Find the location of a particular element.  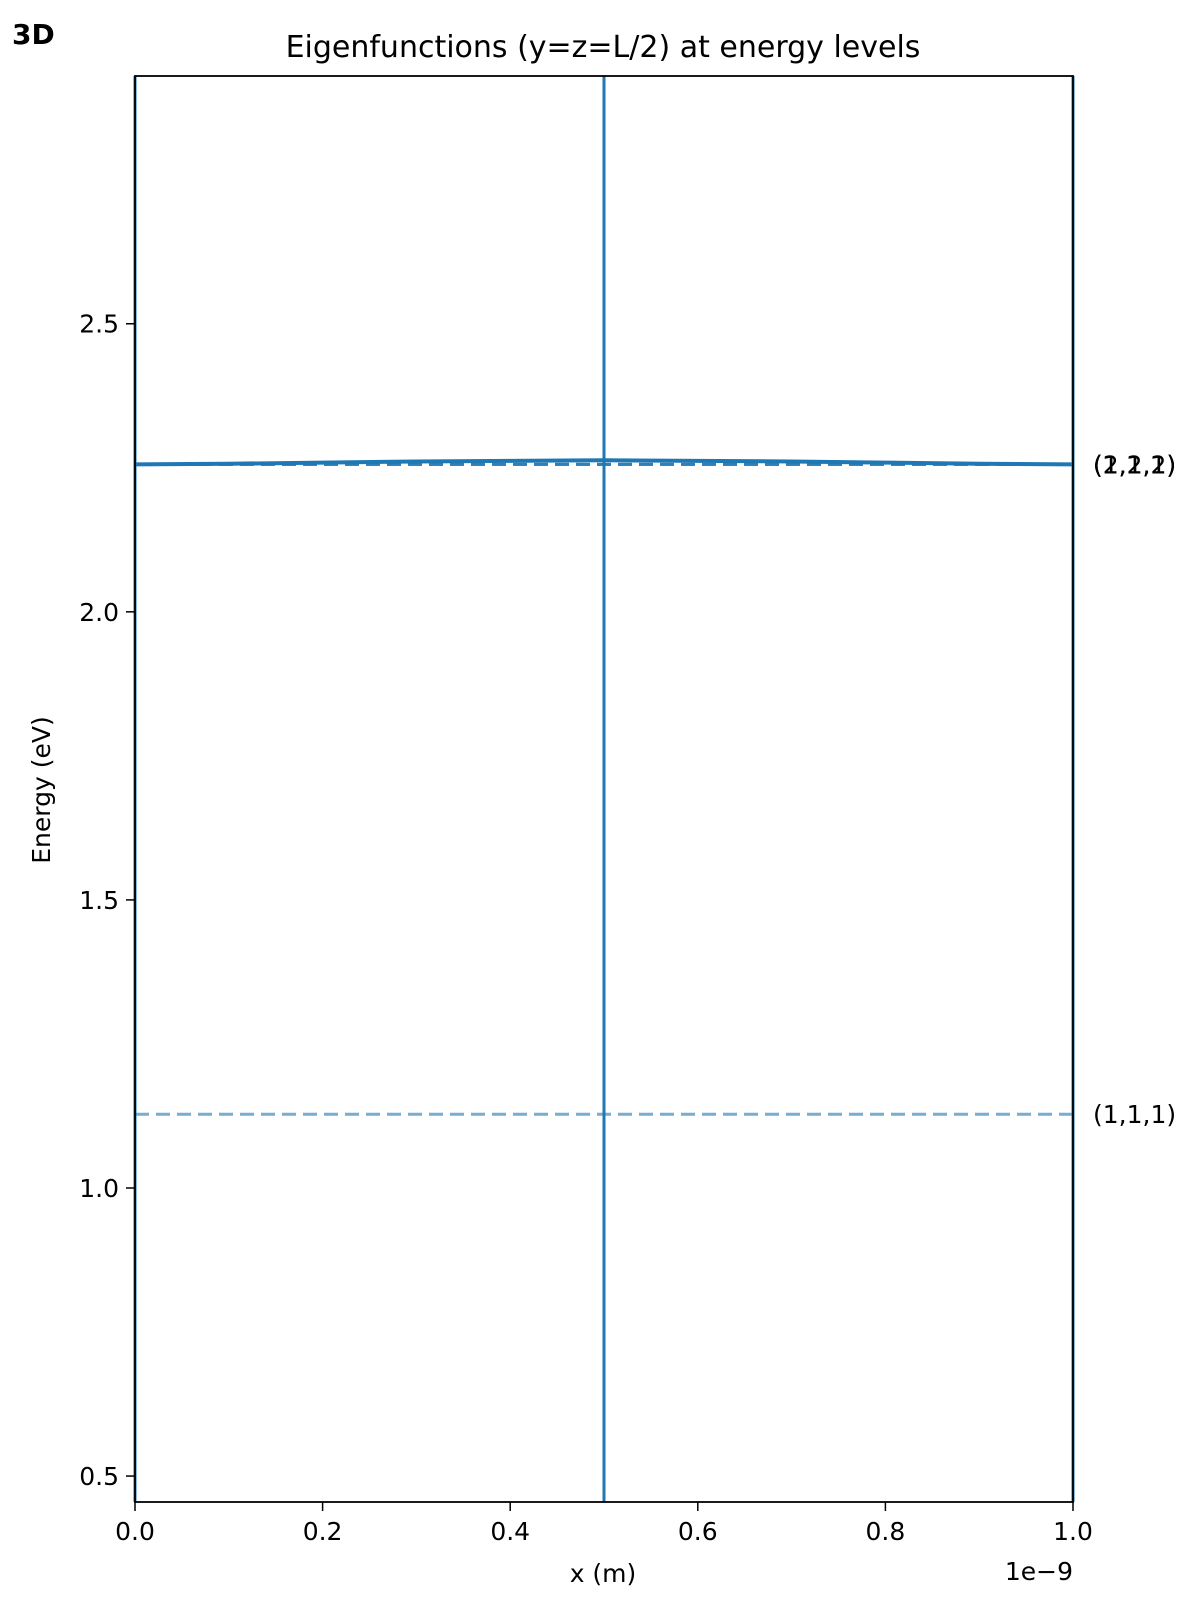

x-axis-offset-text: 1e−9 is located at coordinates (1039, 1571).